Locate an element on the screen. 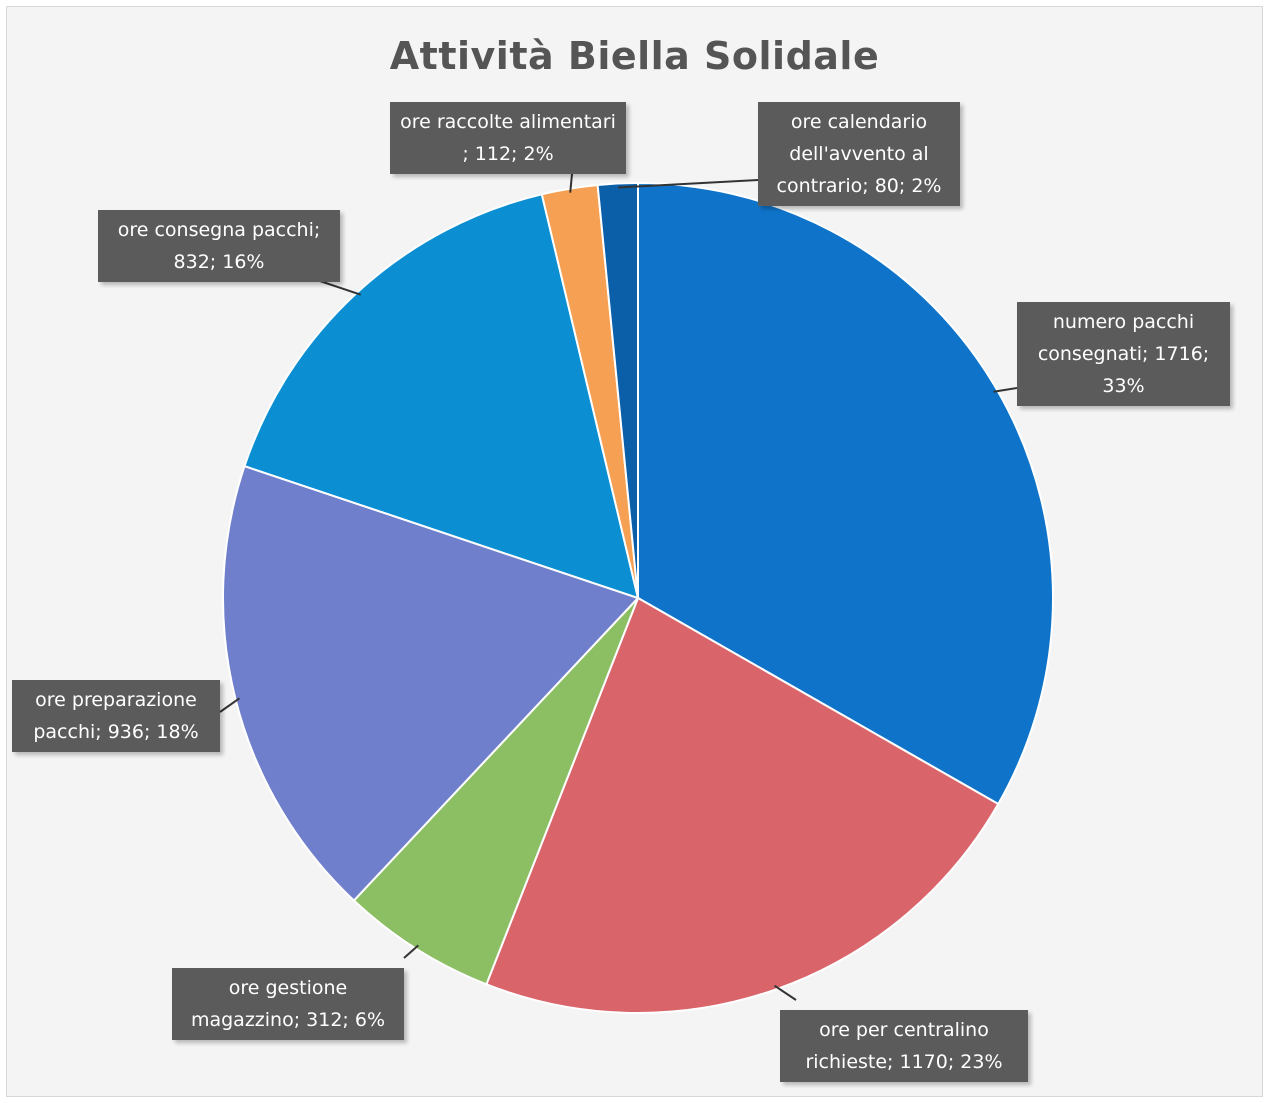 This screenshot has width=1269, height=1103. data-label-consegna-pacchi: ore consegna pacchi; 832; 16% is located at coordinates (219, 246).